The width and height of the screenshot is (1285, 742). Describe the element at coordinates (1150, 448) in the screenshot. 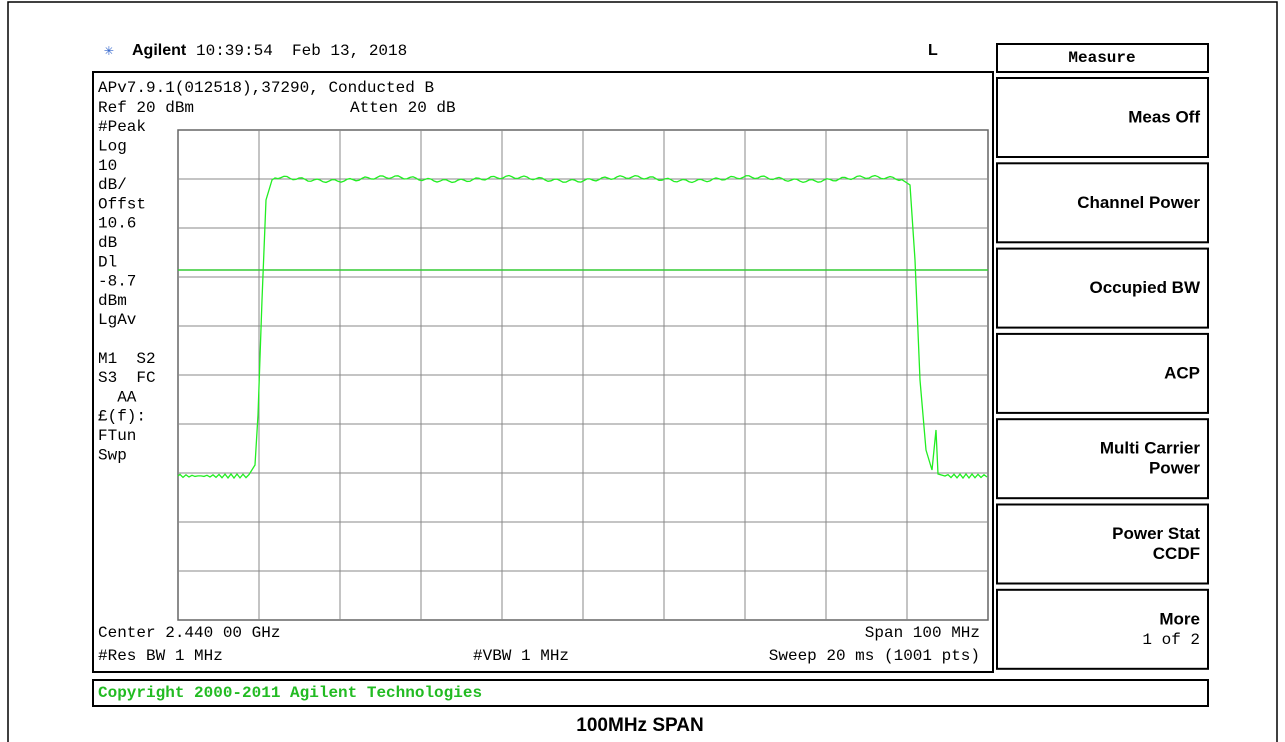

I see `softkey-label: Multi Carrier` at that location.